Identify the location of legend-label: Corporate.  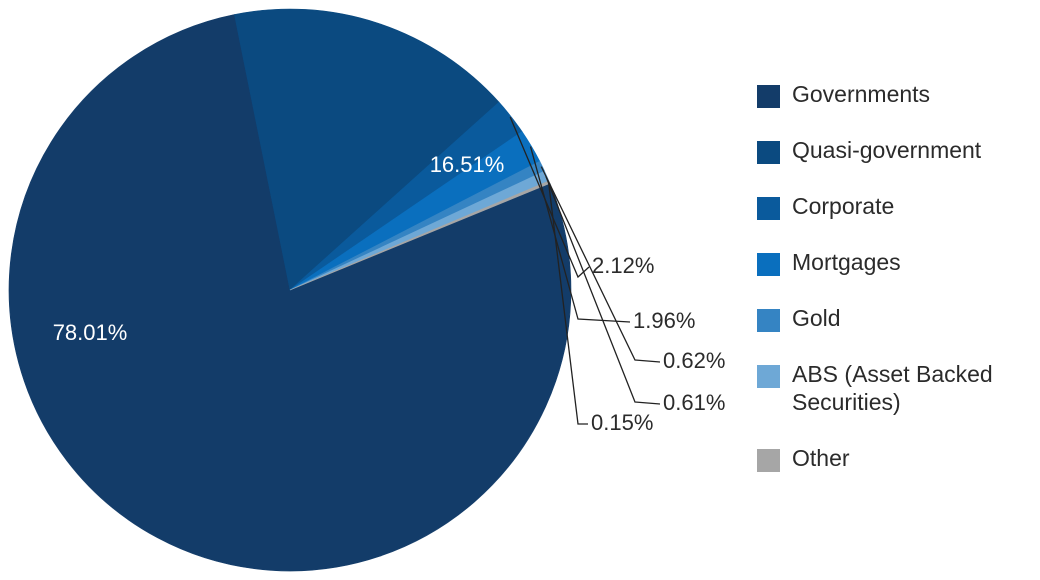
(843, 206).